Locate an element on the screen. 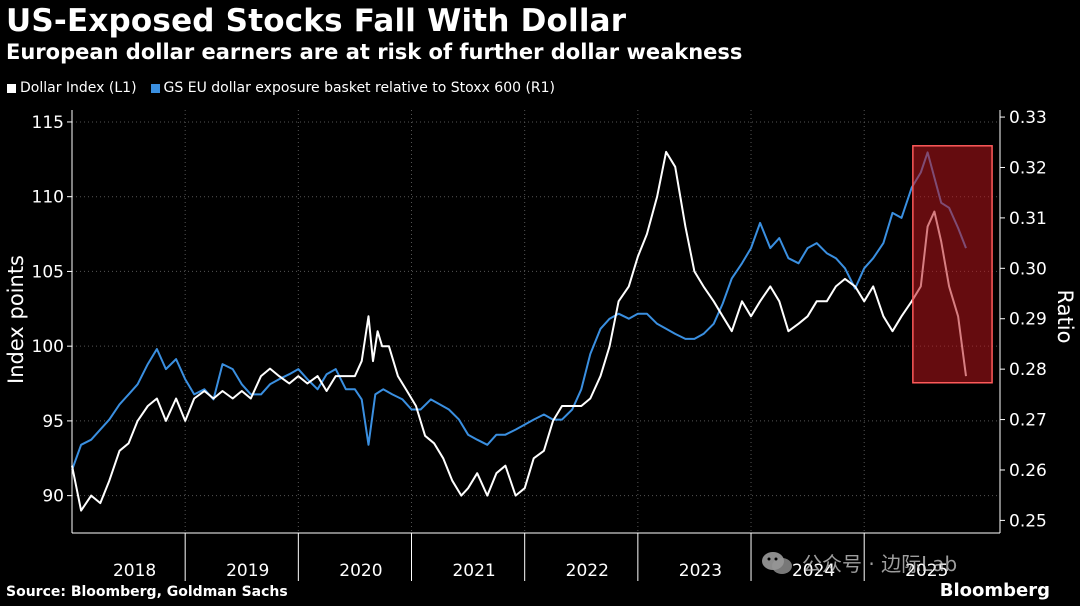  bloomberg-logo: Bloomberg is located at coordinates (994, 590).